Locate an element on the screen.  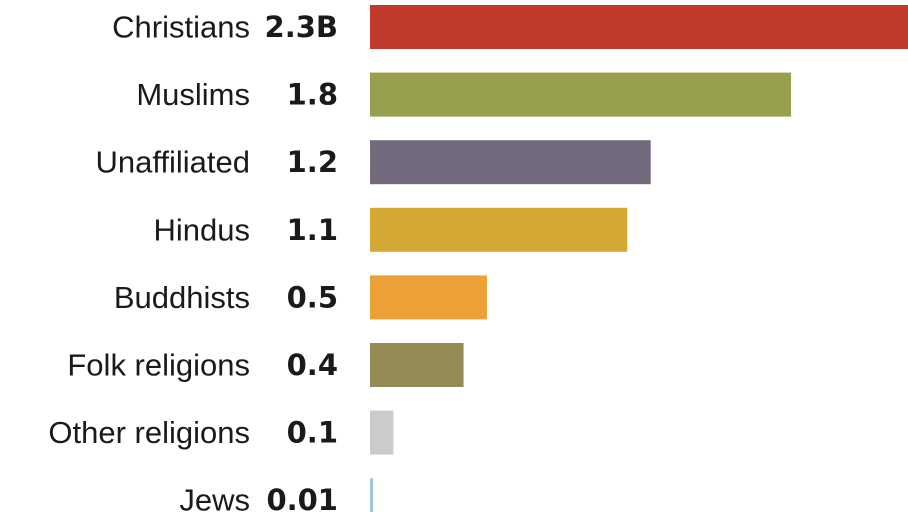
bar-christians is located at coordinates (639, 27).